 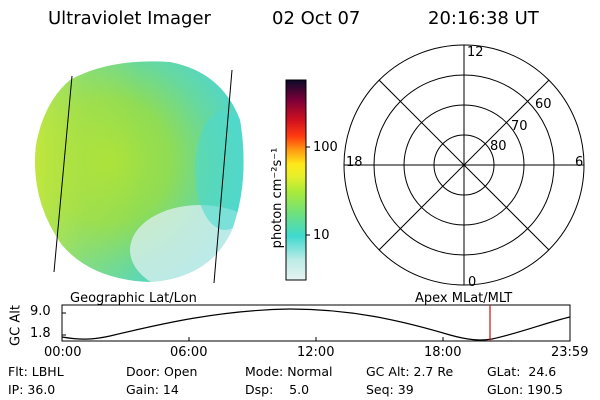 What do you see at coordinates (16, 325) in the screenshot?
I see `gc-alt-axis-label: GC Alt` at bounding box center [16, 325].